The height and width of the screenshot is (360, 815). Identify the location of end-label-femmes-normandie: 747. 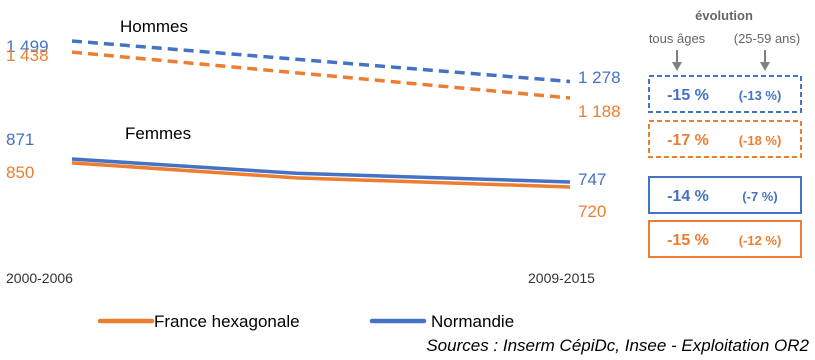
(592, 179).